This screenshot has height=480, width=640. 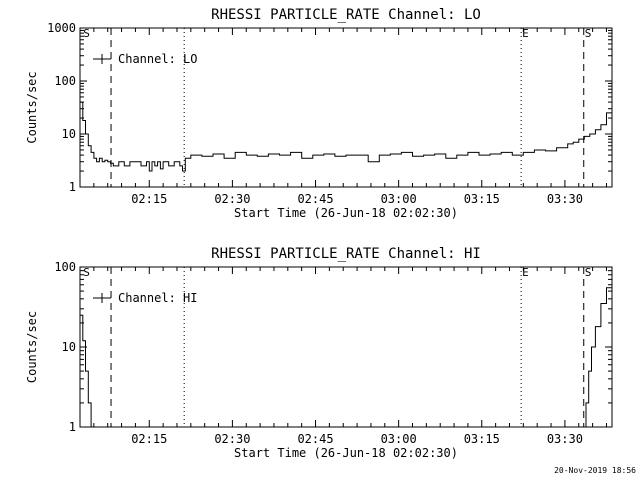 I want to click on panel-2-y-tick-label: 1, so click(x=72, y=427).